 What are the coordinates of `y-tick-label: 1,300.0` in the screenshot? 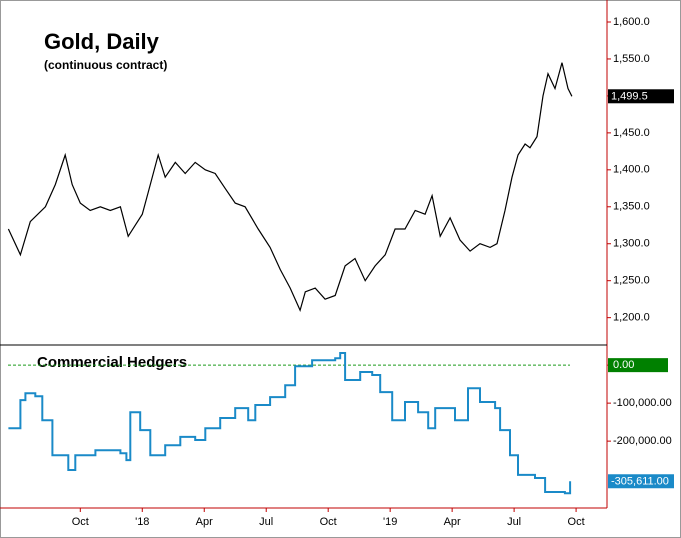 It's located at (631, 244).